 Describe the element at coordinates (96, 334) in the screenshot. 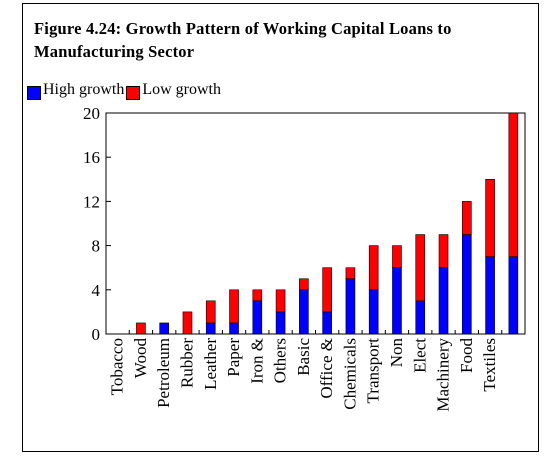

I see `y-tick-label: 0` at that location.